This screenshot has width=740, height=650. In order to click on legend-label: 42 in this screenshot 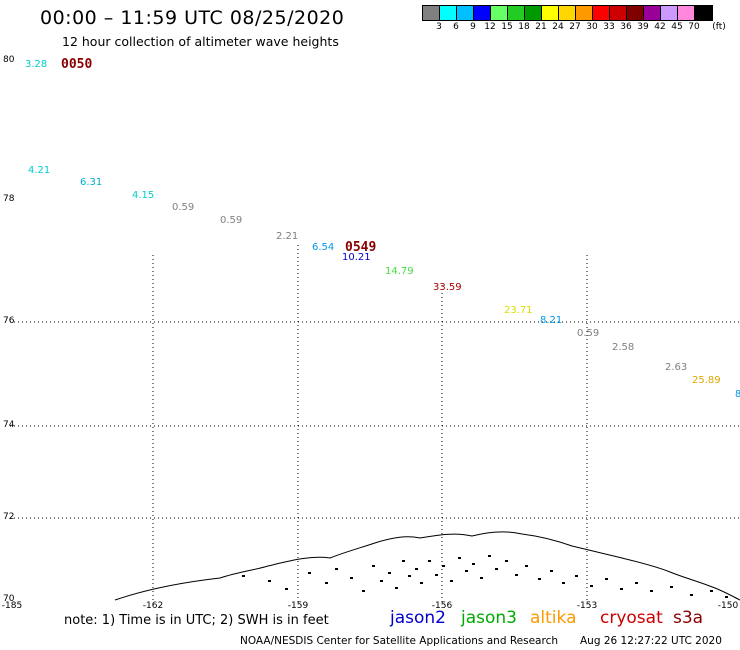, I will do `click(660, 27)`.